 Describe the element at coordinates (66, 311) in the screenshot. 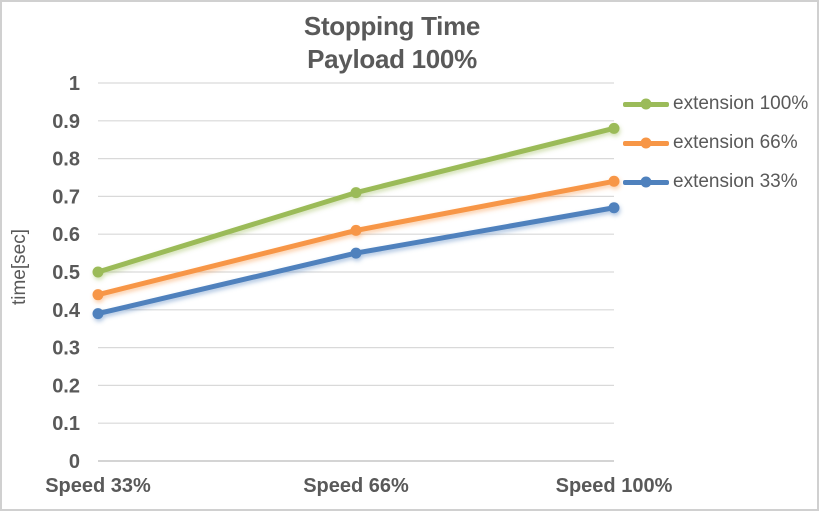

I see `y-tick-label: 0.4` at that location.